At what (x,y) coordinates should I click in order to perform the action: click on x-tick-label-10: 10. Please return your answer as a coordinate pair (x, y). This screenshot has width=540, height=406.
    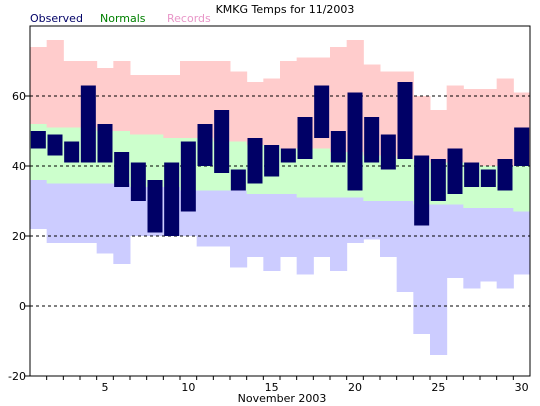
    Looking at the image, I should click on (188, 387).